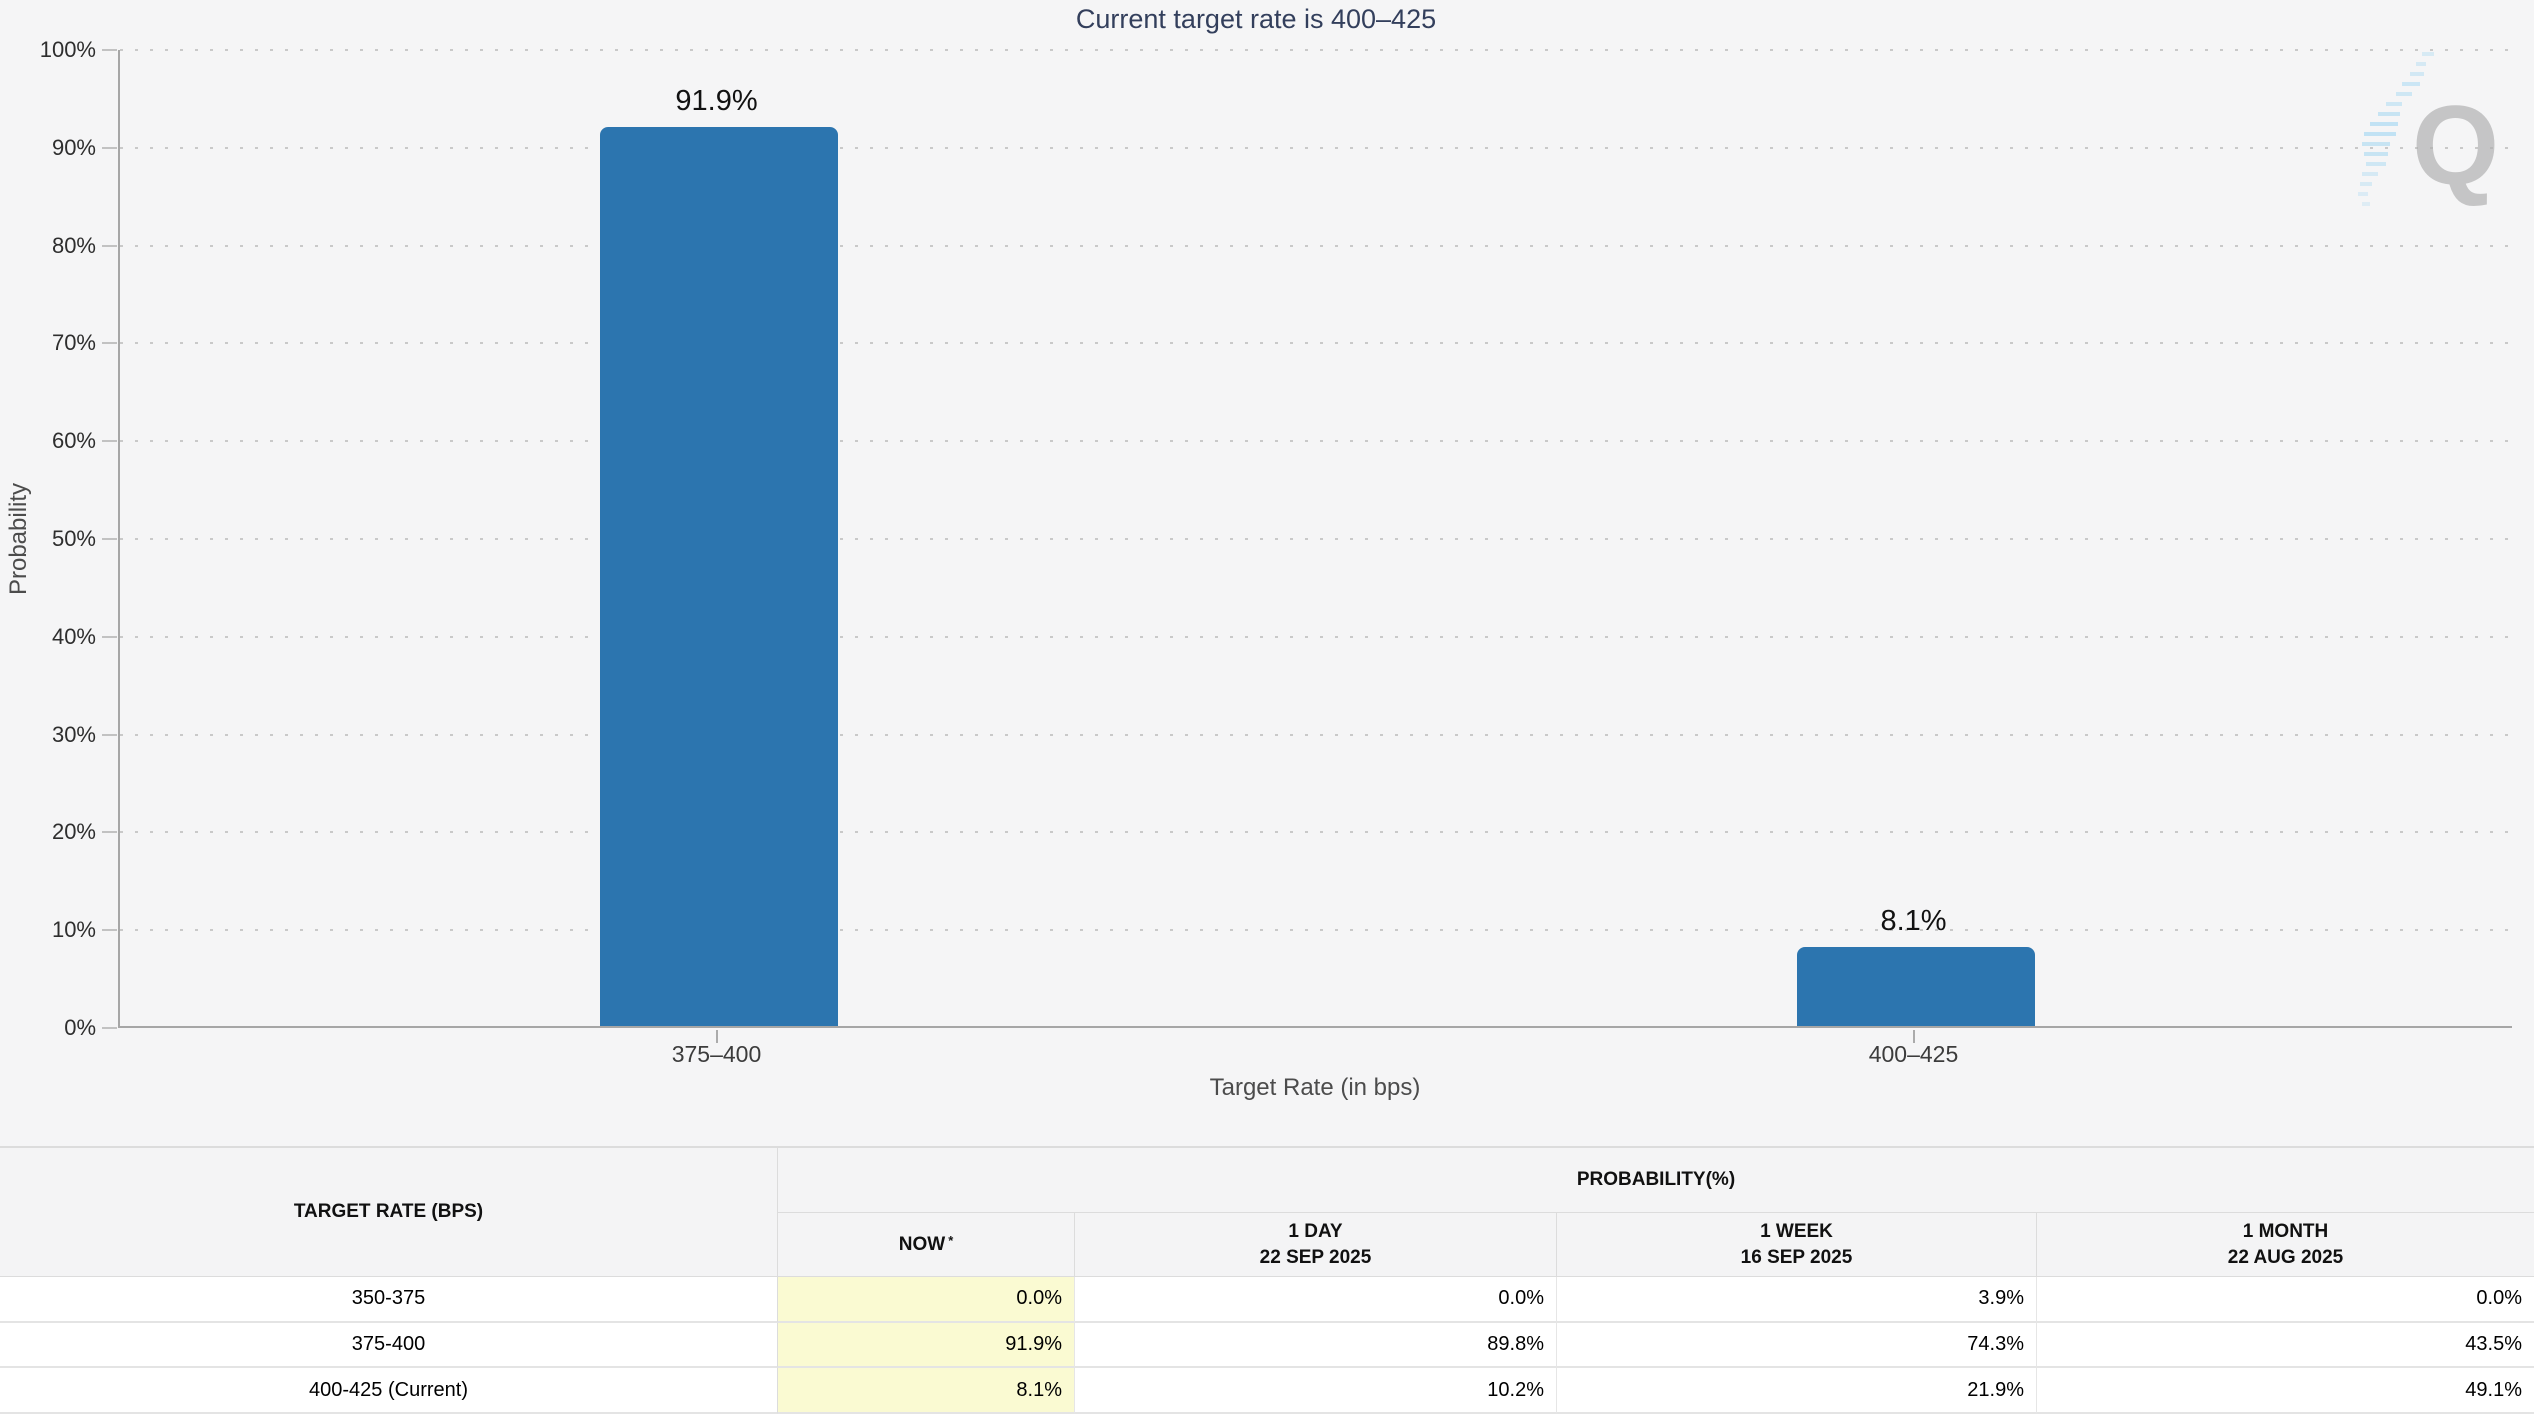  Describe the element at coordinates (1915, 986) in the screenshot. I see `bar-400–425` at that location.